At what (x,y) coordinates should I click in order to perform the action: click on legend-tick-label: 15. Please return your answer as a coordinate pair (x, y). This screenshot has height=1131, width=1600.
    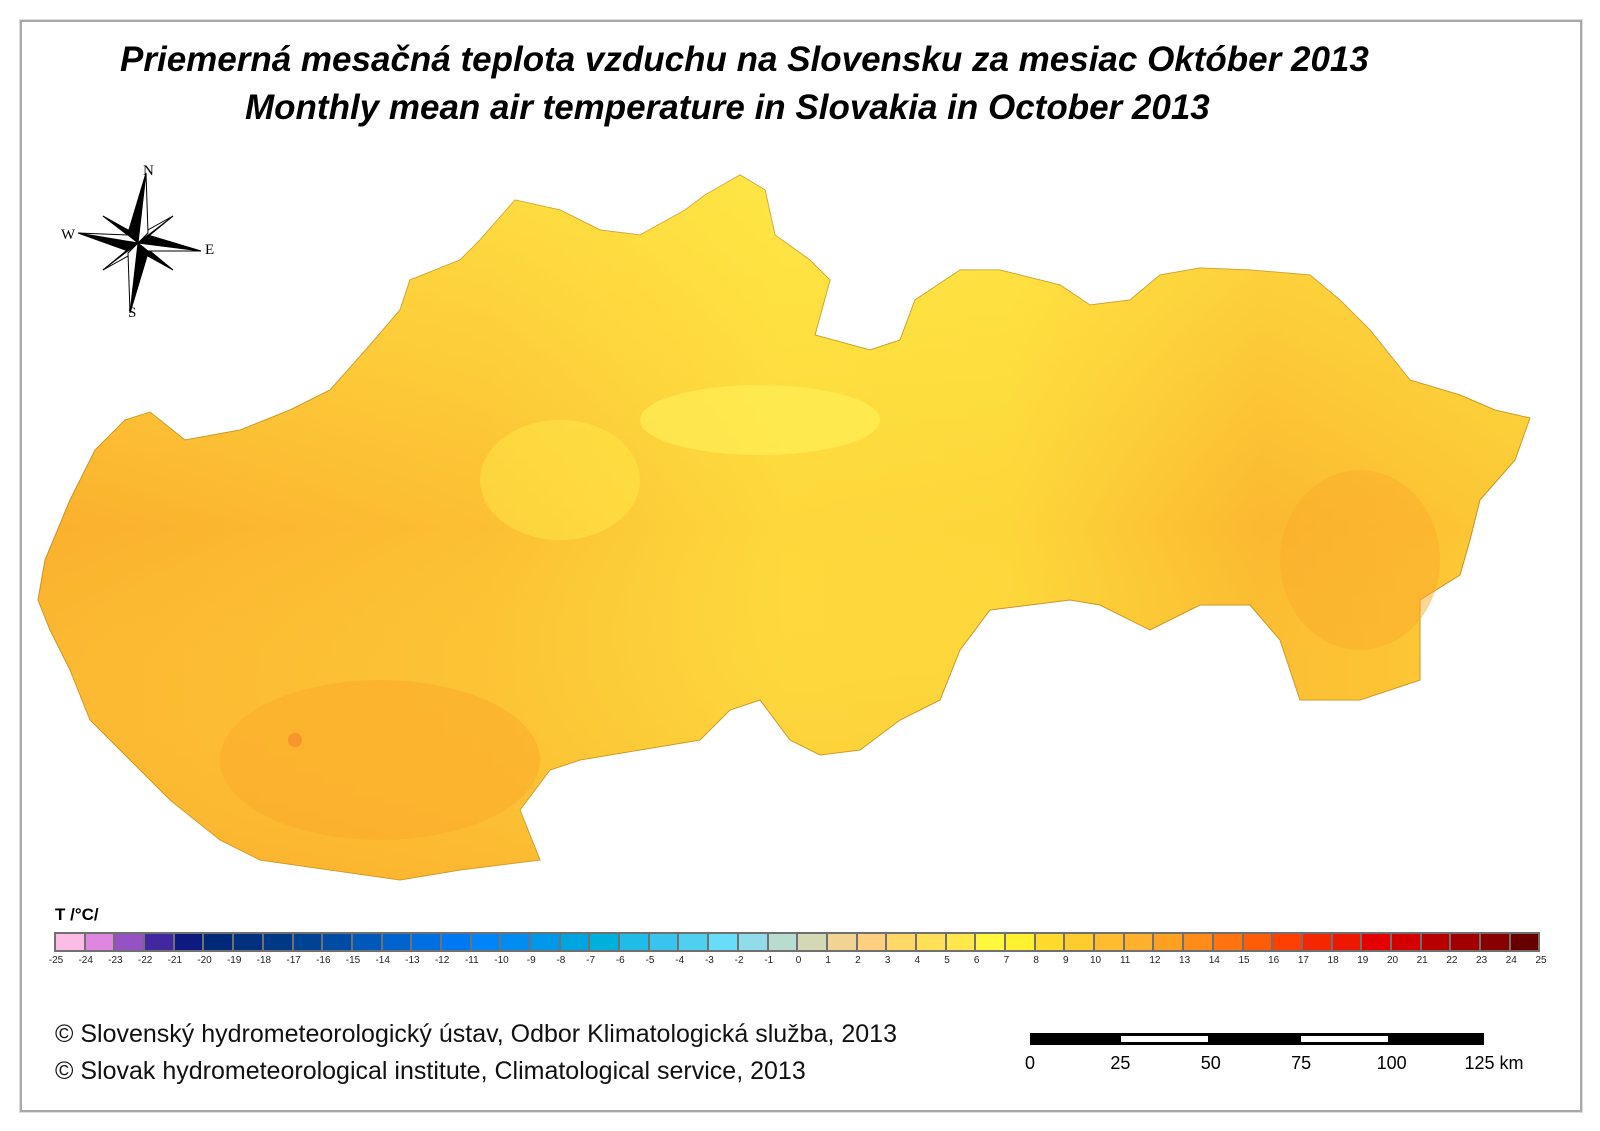
    Looking at the image, I should click on (1244, 960).